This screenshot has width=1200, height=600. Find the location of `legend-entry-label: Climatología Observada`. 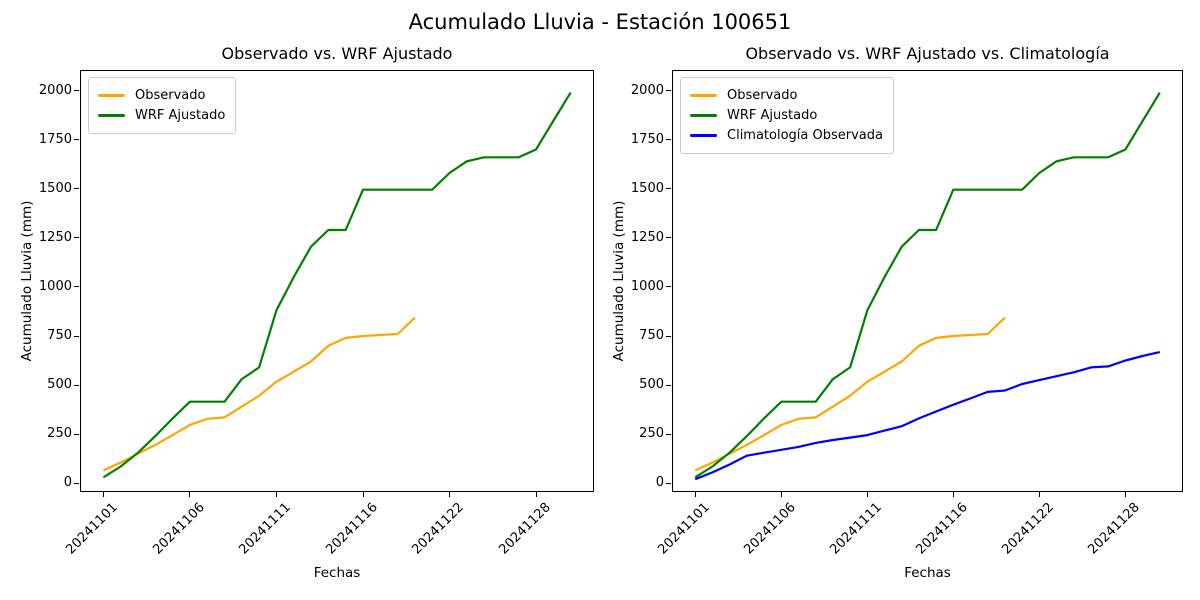

legend-entry-label: Climatología Observada is located at coordinates (805, 135).